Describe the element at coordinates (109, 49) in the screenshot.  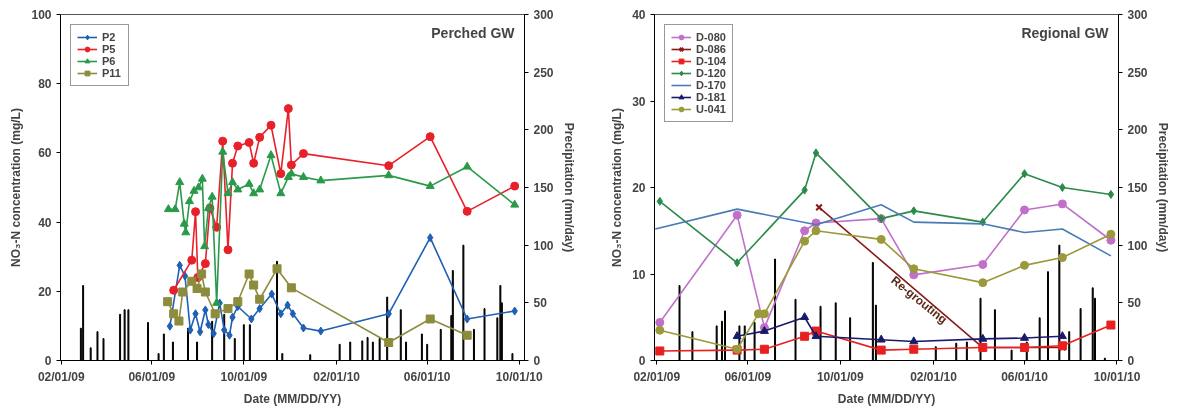
I see `legend-label: P5` at that location.